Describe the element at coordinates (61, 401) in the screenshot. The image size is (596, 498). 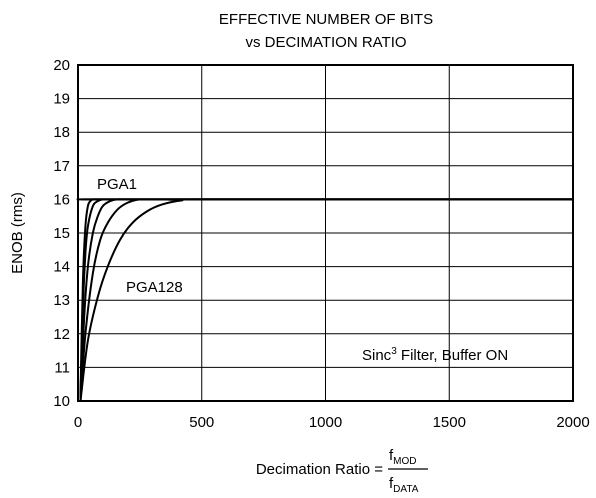
I see `y-tick-label: 10` at that location.